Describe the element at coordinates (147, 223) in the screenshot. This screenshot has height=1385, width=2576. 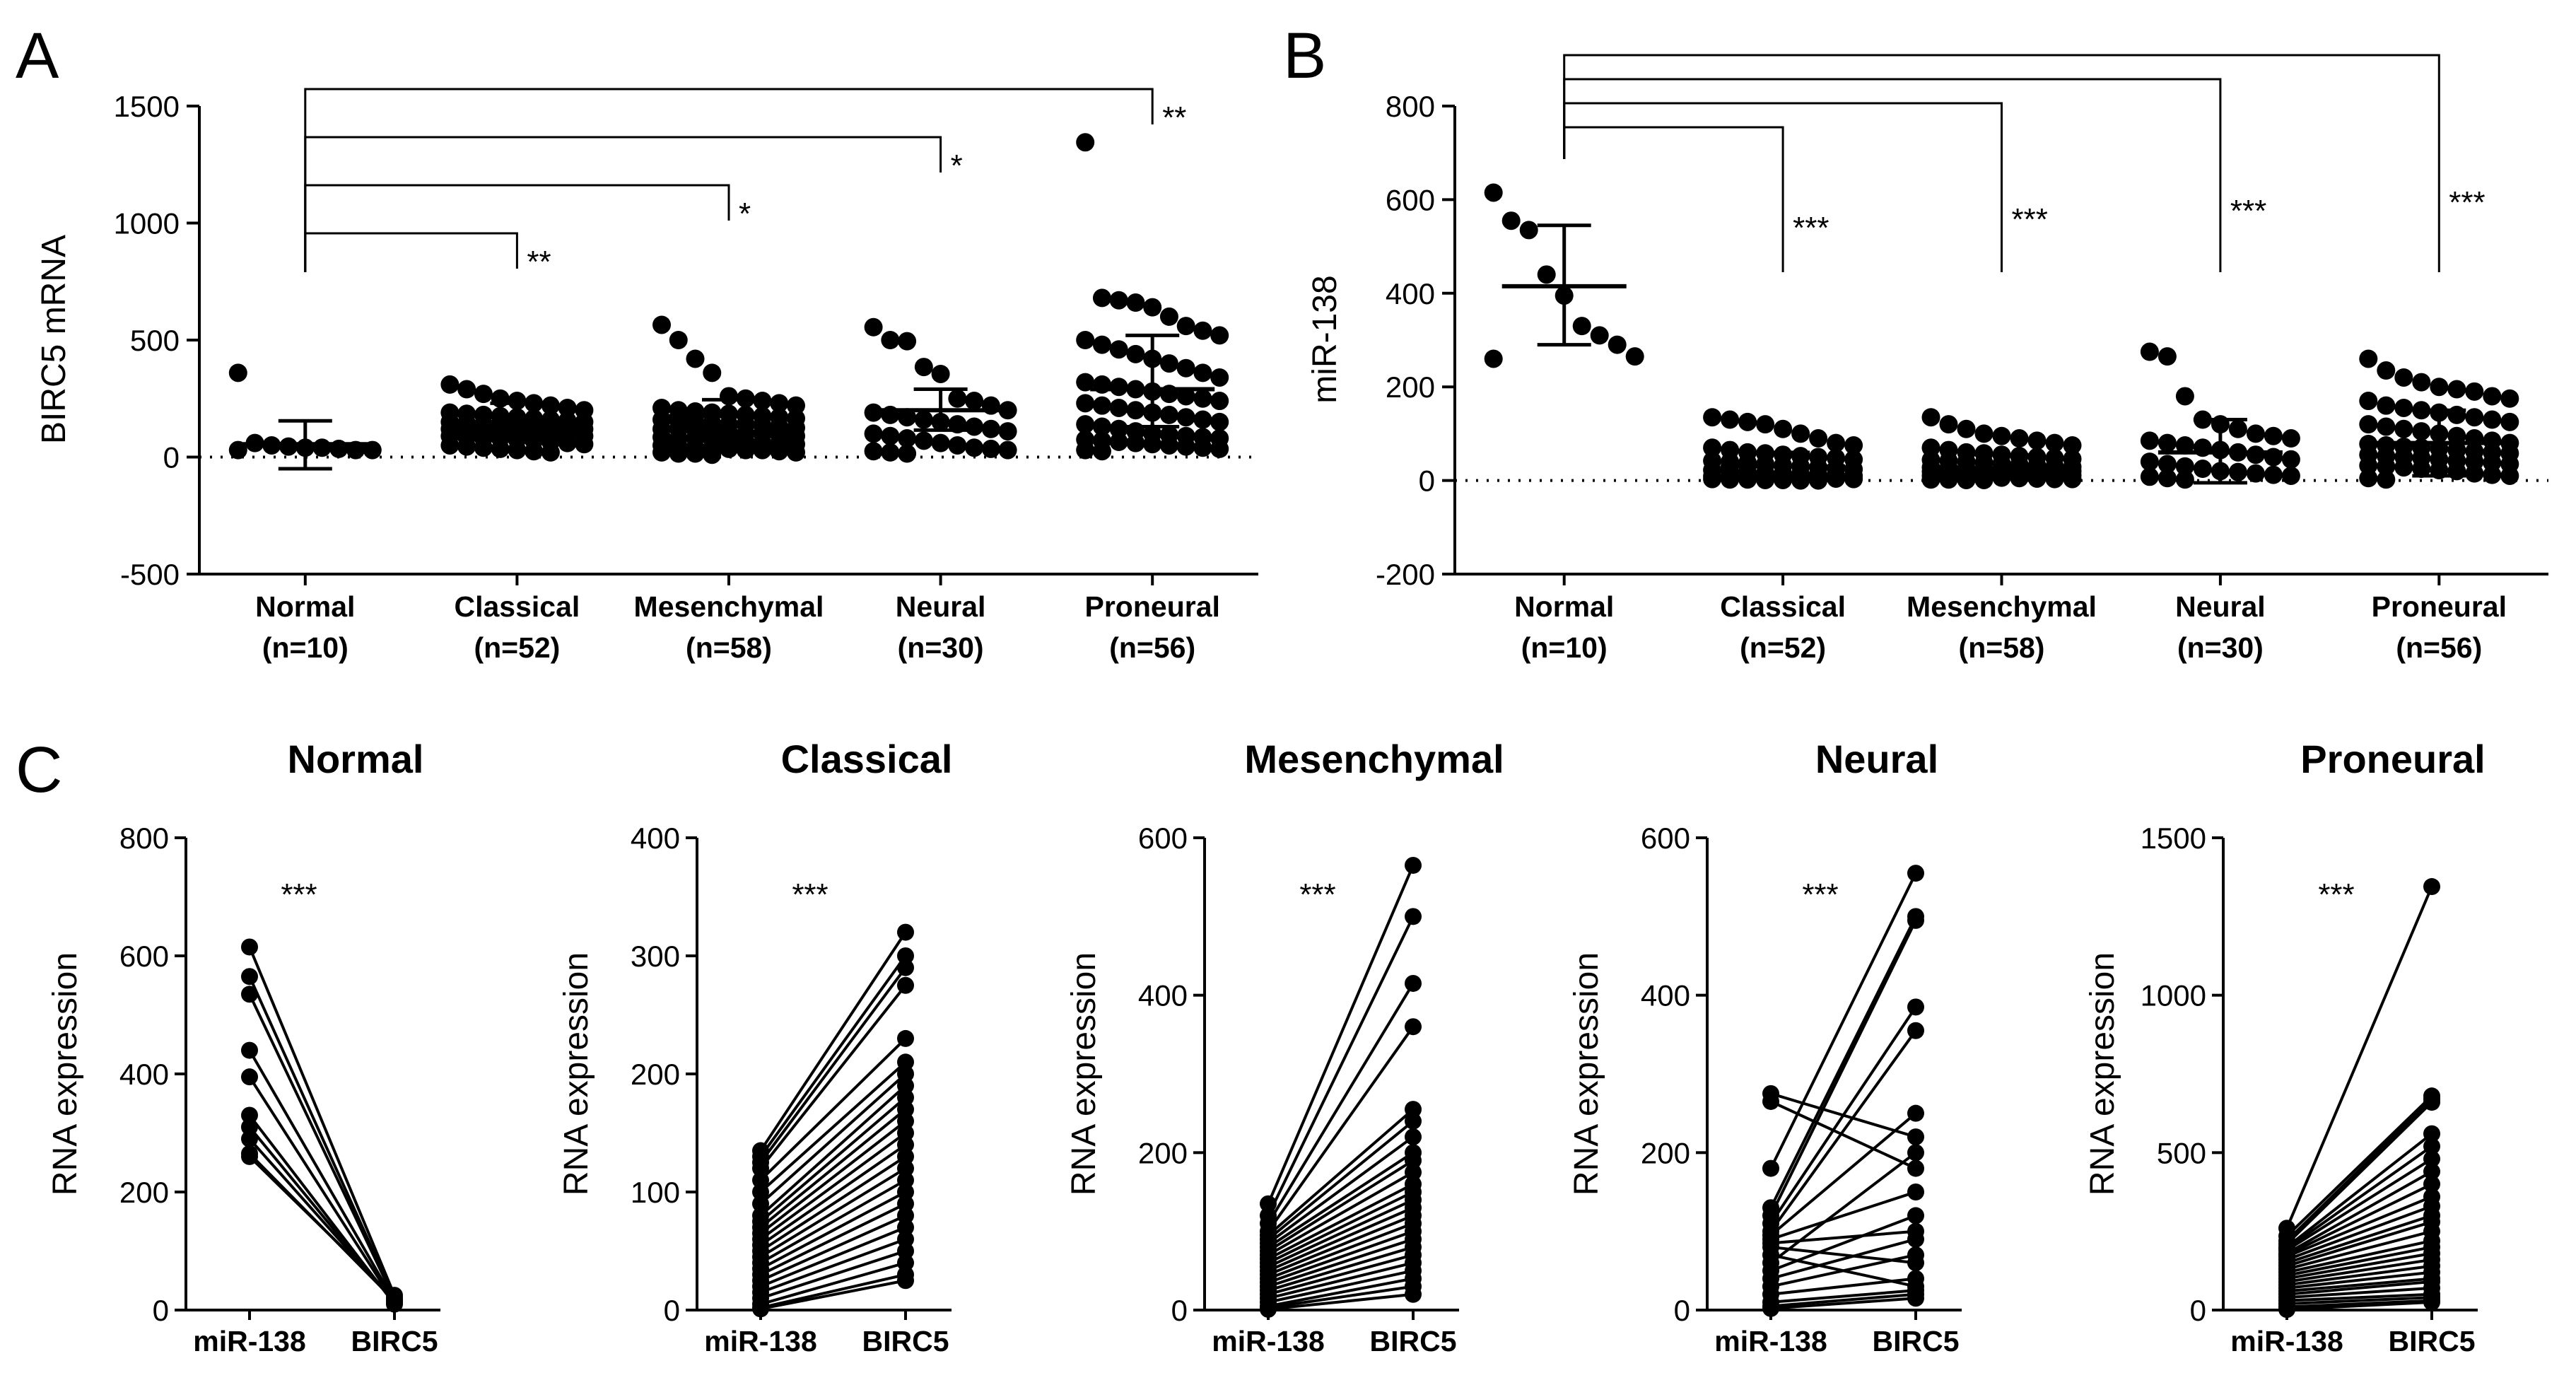
I see `panel-a-ytick-label: 1000` at that location.